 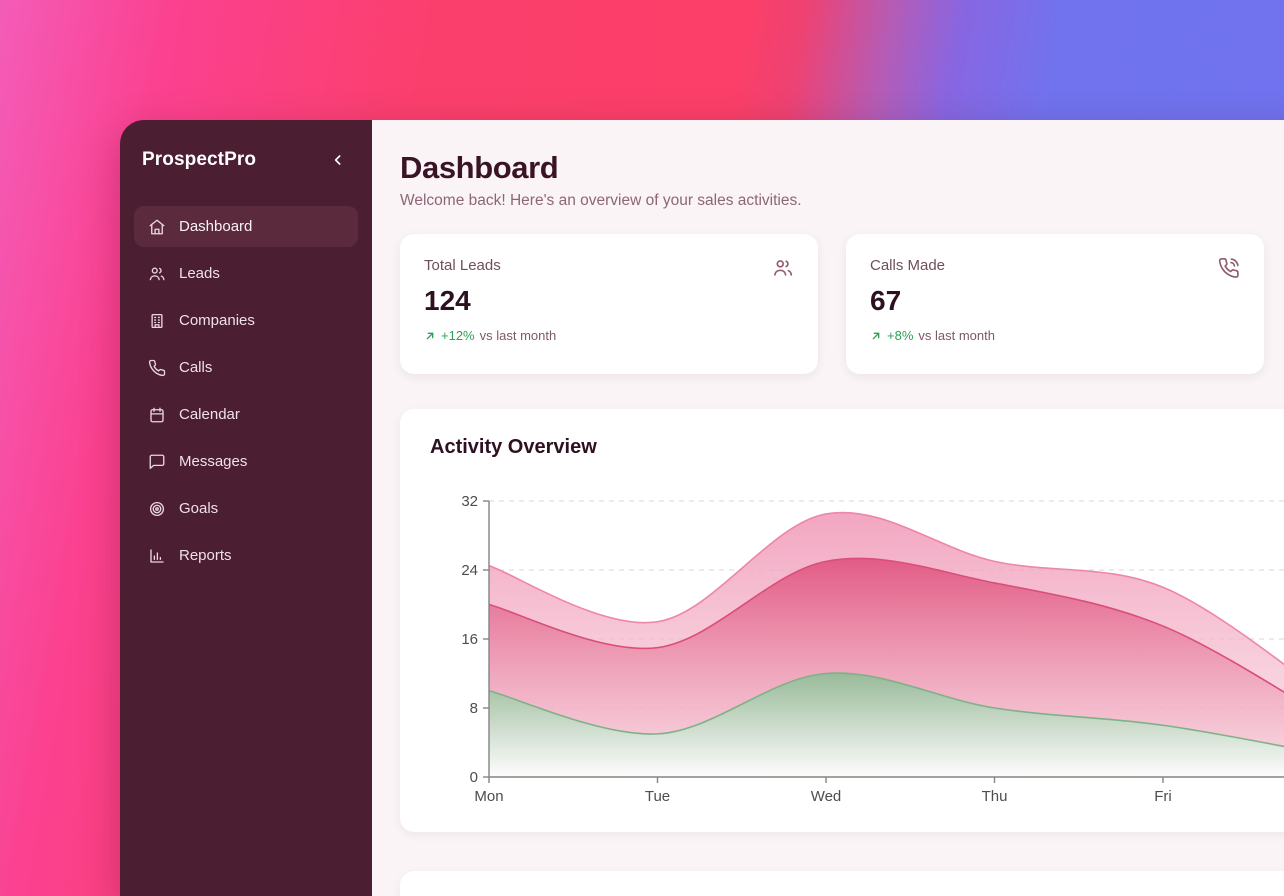 I want to click on calendar-icon, so click(x=157, y=415).